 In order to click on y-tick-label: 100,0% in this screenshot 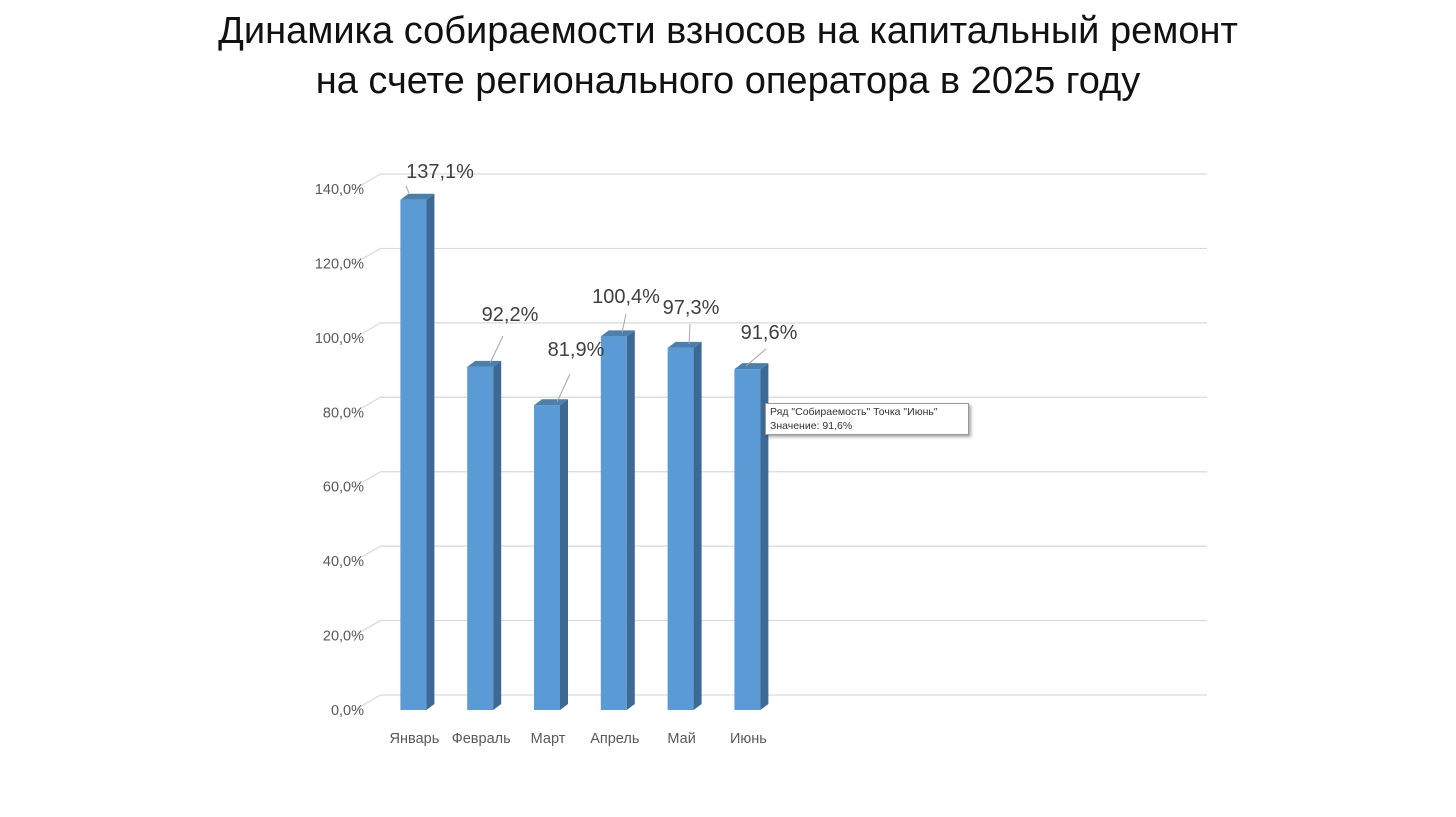, I will do `click(339, 339)`.